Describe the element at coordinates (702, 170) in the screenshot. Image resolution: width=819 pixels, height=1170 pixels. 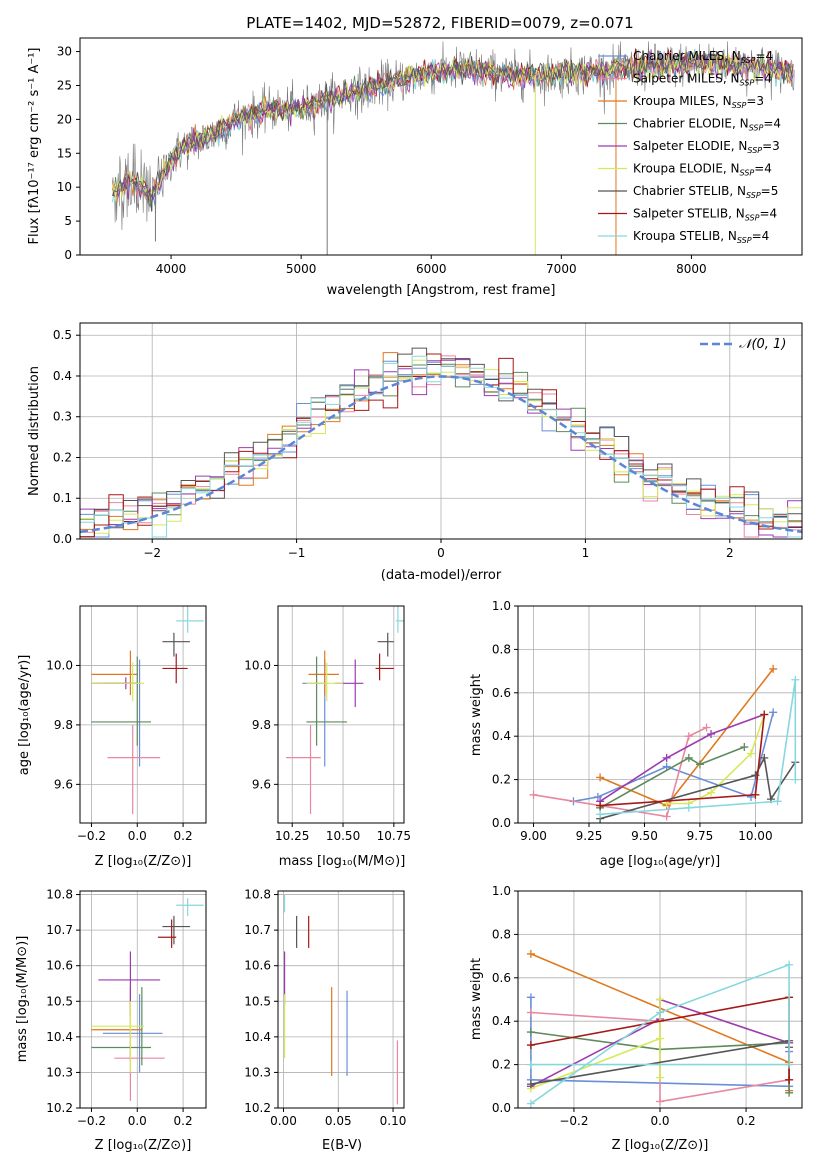
I see `spectrum-legend-label: Kroupa ELODIE, NSSP=4` at that location.